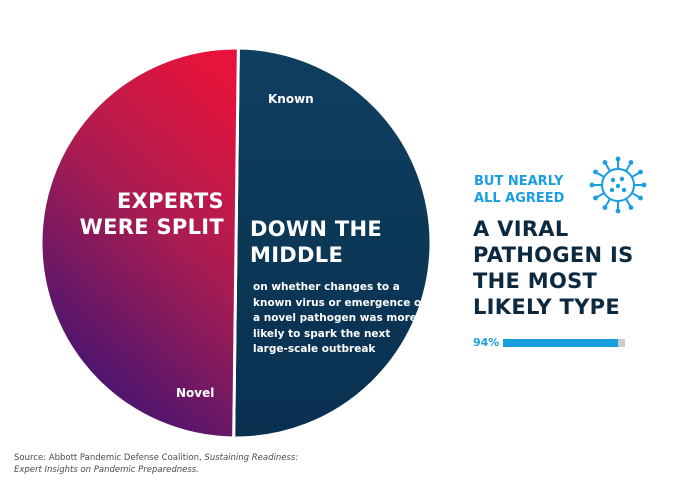 The height and width of the screenshot is (489, 700). Describe the element at coordinates (521, 229) in the screenshot. I see `side-headline-line1: A VIRAL` at that location.